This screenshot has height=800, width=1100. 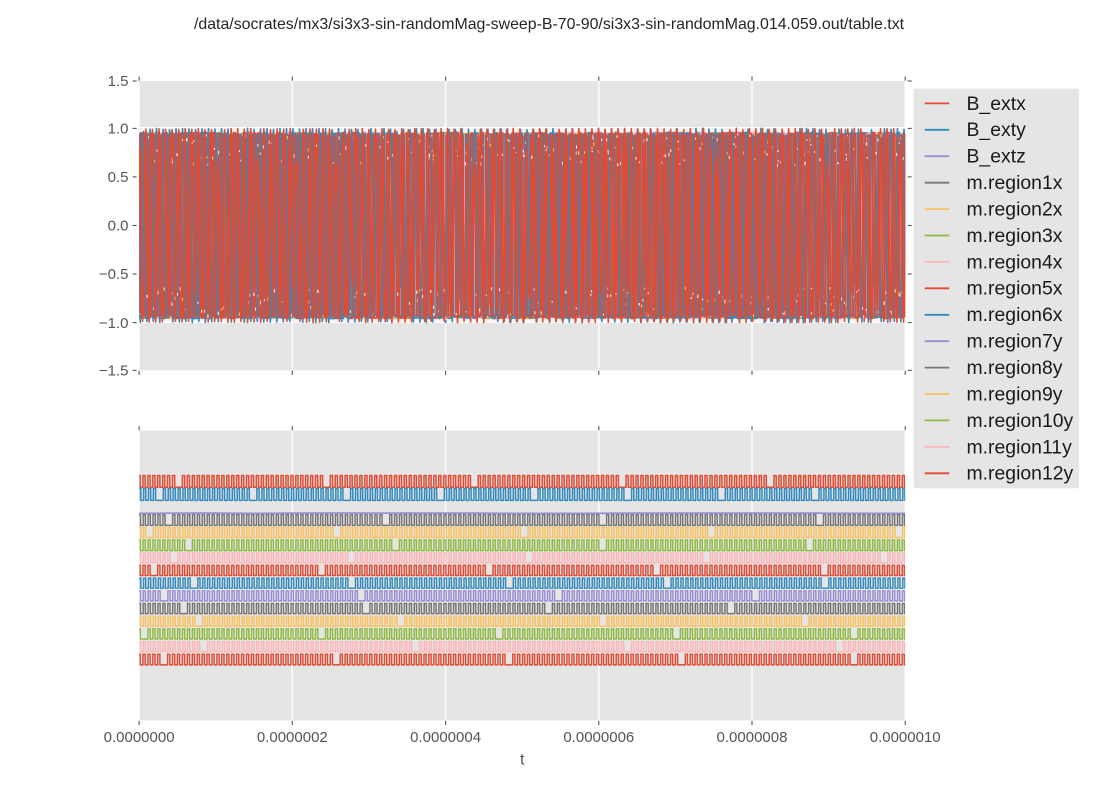 I want to click on svg-text: B_extz, so click(x=996, y=157).